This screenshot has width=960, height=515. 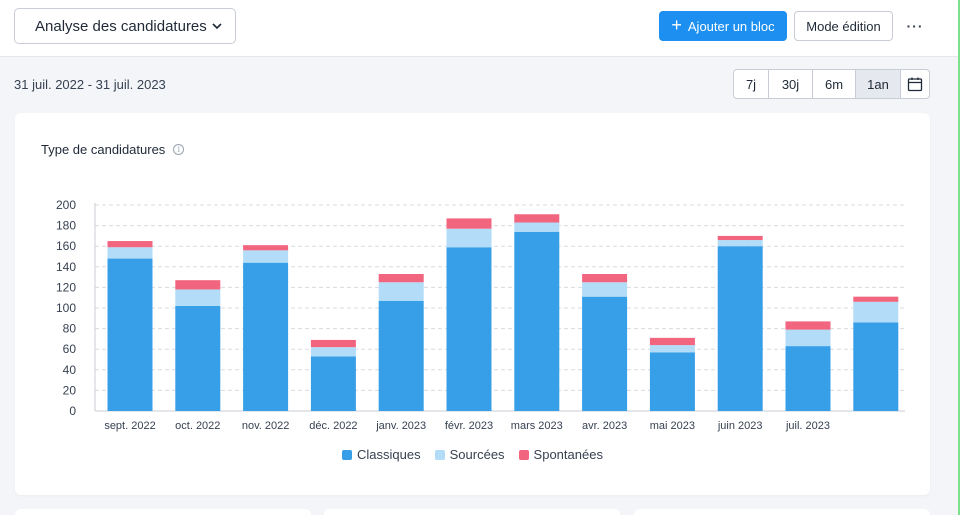 What do you see at coordinates (740, 426) in the screenshot?
I see `x-tick-label: juin 2023` at bounding box center [740, 426].